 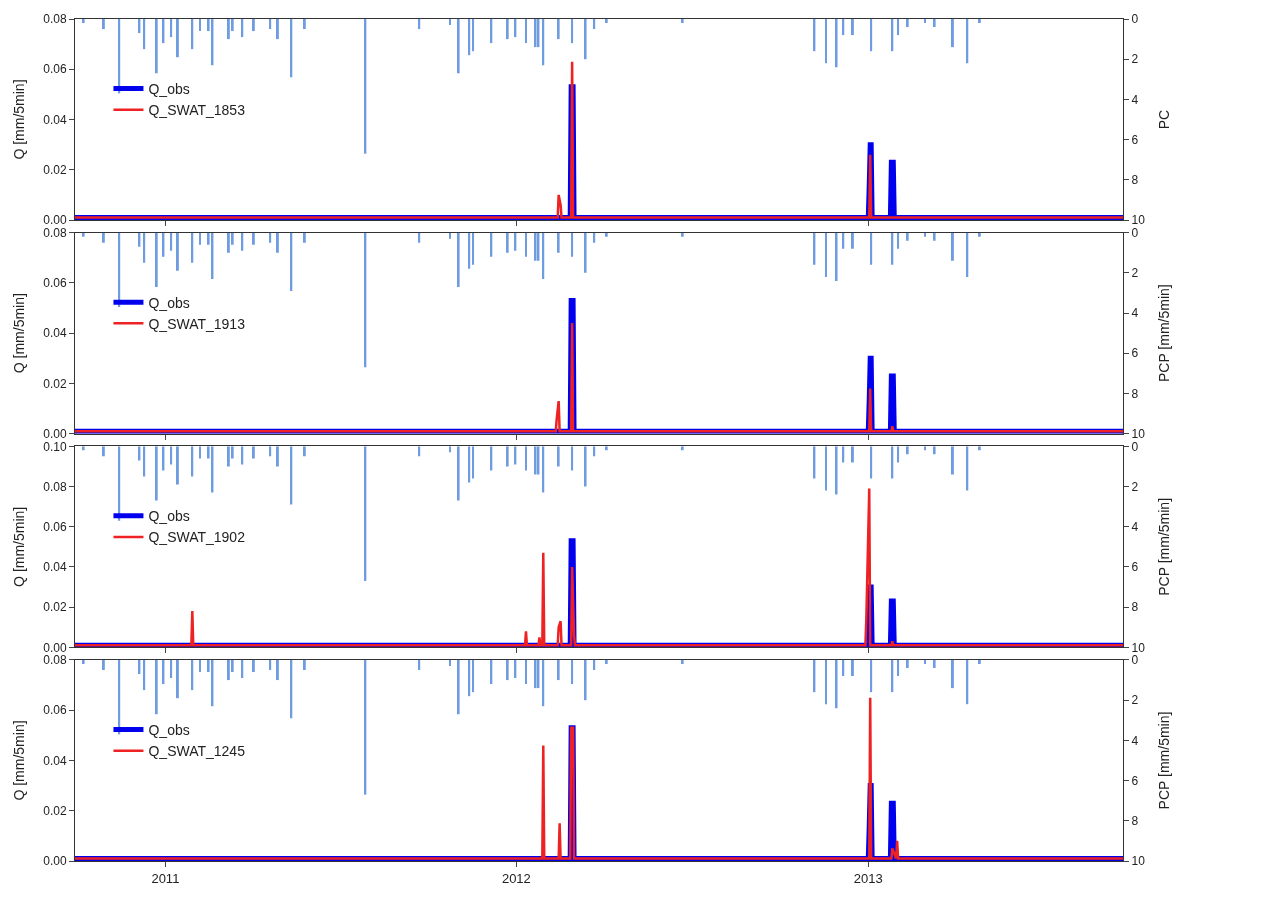 What do you see at coordinates (55, 567) in the screenshot?
I see `y-tick-label: 0.04` at bounding box center [55, 567].